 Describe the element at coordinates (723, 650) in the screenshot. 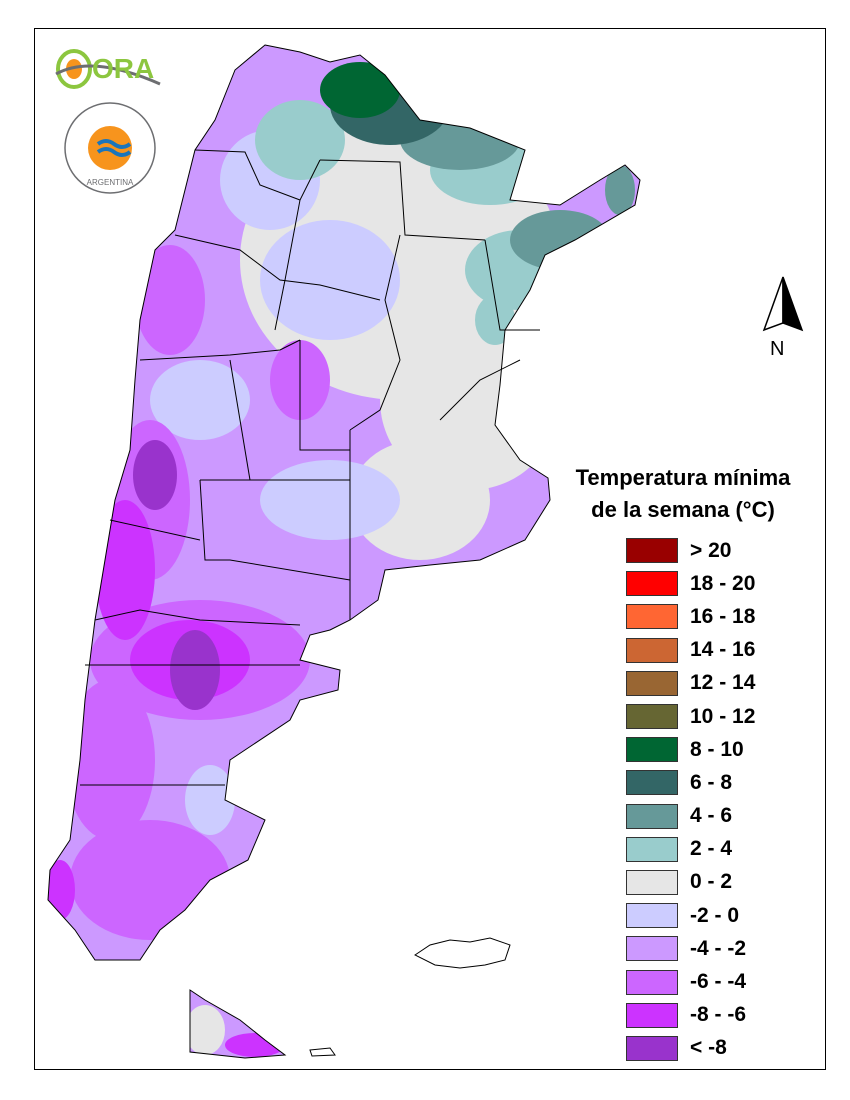

I see `legend-label: 14 - 16` at that location.